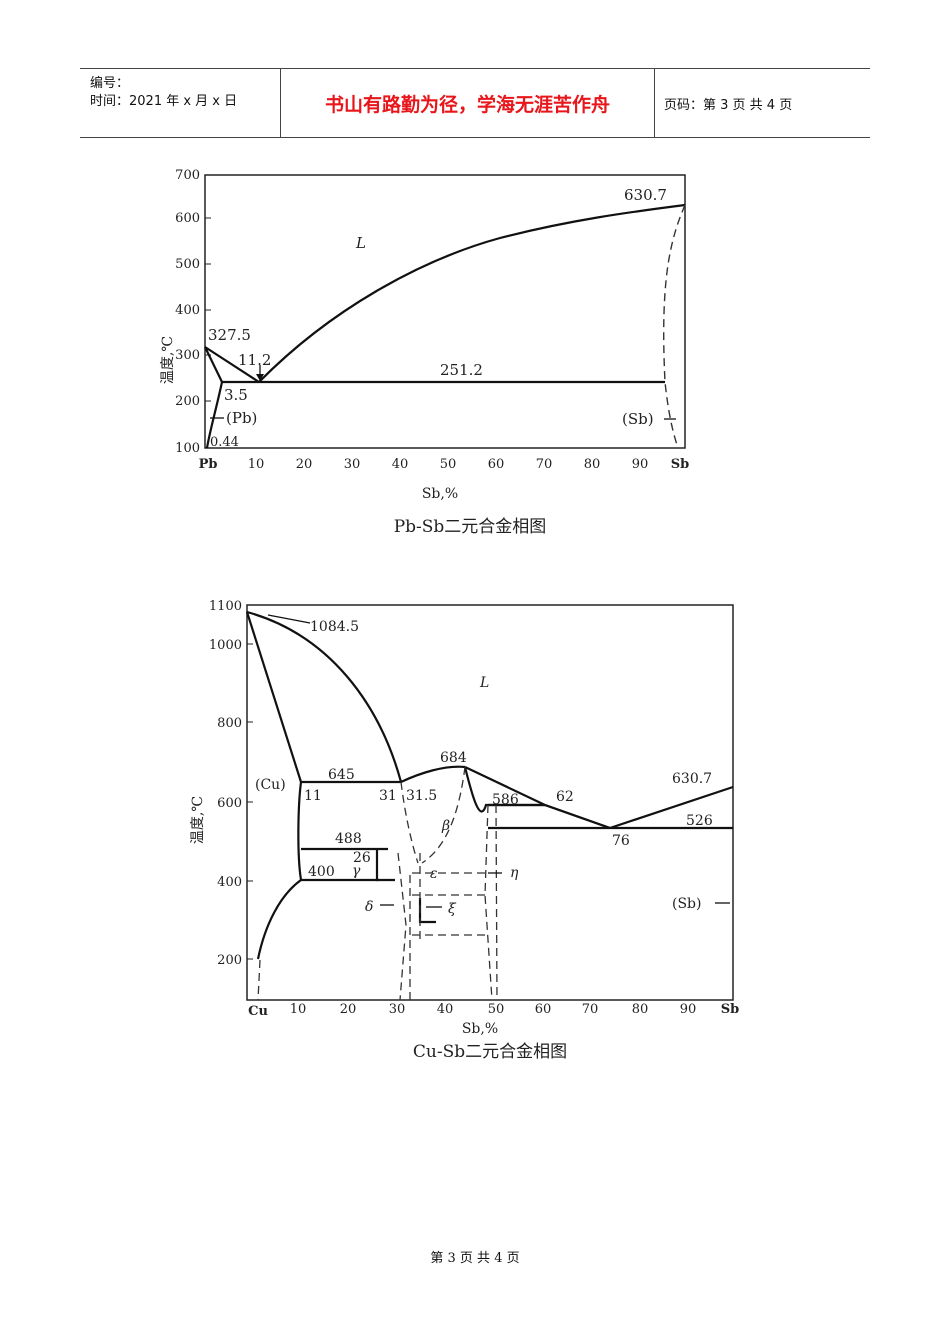 The width and height of the screenshot is (950, 1344). Describe the element at coordinates (334, 627) in the screenshot. I see `cusb-cu-melt: 1084.5` at that location.